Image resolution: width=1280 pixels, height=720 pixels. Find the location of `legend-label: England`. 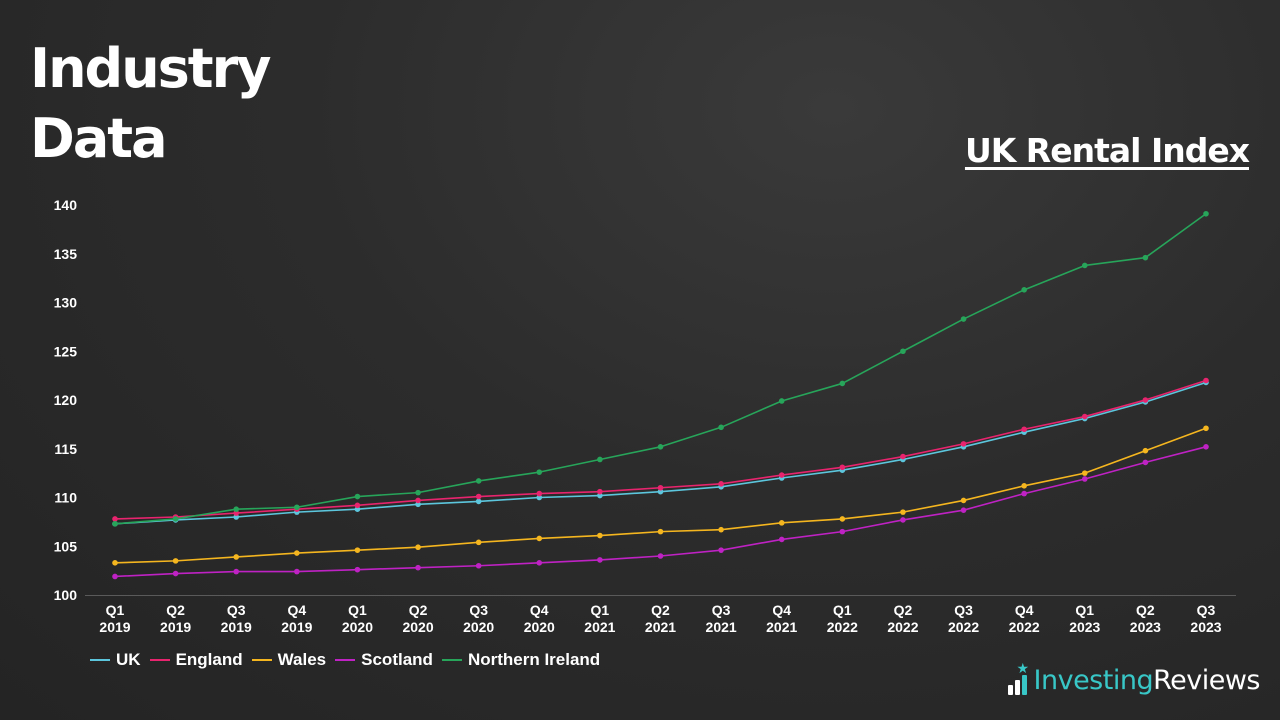

legend-label: England is located at coordinates (209, 659).